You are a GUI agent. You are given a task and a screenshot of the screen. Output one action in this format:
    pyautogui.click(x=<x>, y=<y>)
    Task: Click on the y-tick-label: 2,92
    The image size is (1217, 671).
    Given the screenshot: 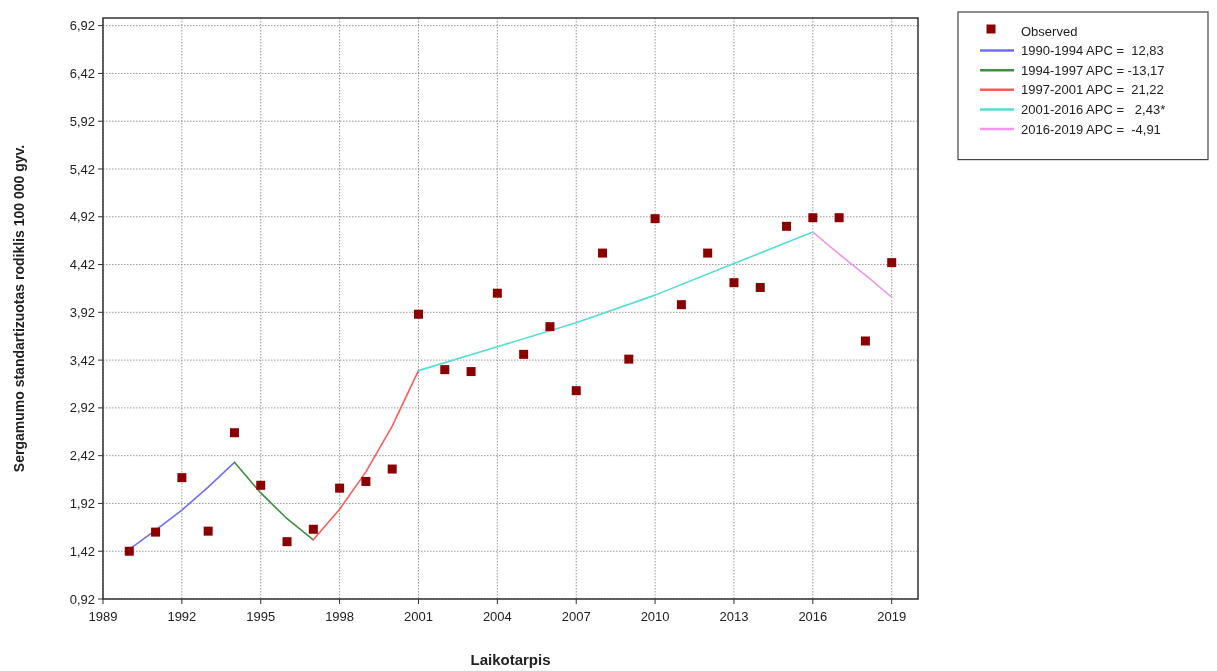 What is the action you would take?
    pyautogui.click(x=82, y=408)
    